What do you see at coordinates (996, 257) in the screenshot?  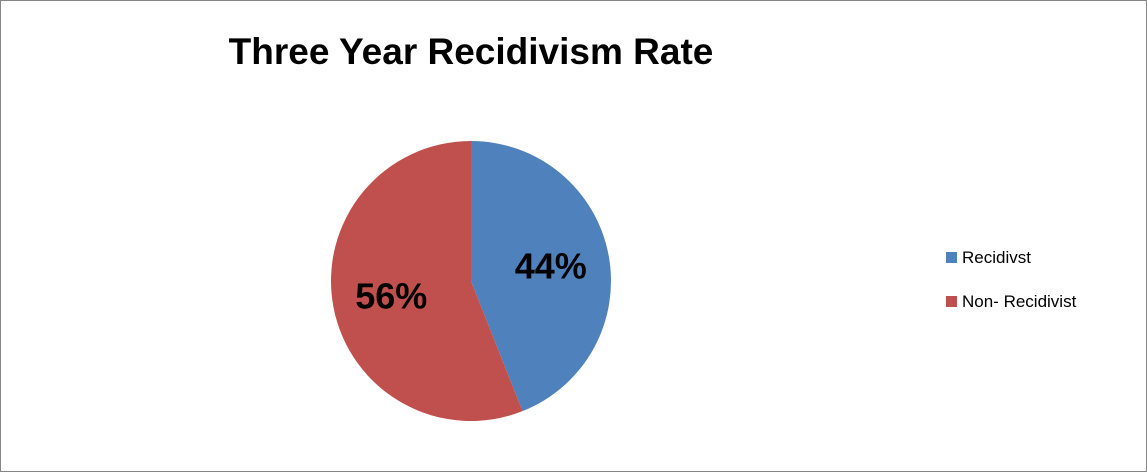 I see `legend-label-recidivist: Recidivst` at bounding box center [996, 257].